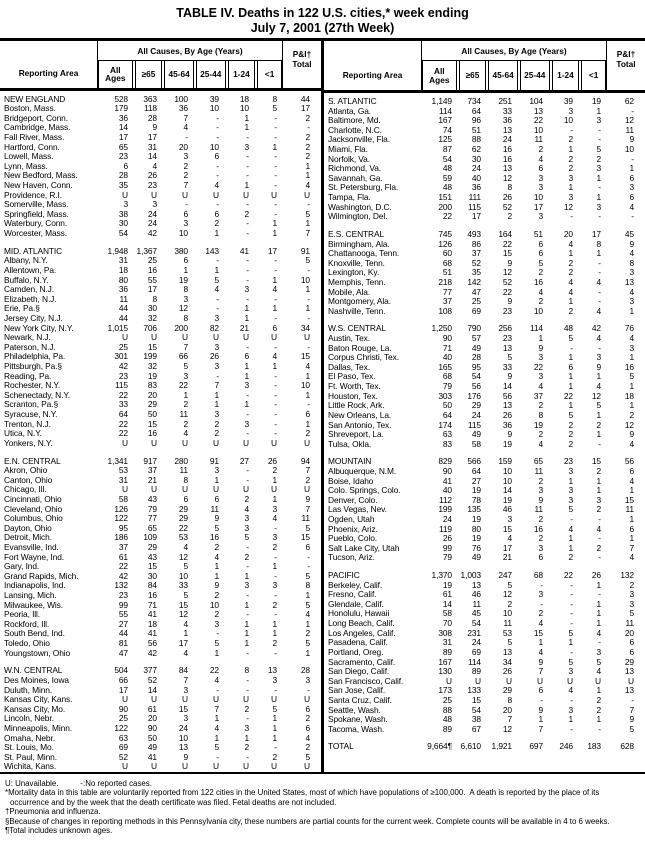  What do you see at coordinates (507, 206) in the screenshot?
I see `cell-value: 52` at bounding box center [507, 206].